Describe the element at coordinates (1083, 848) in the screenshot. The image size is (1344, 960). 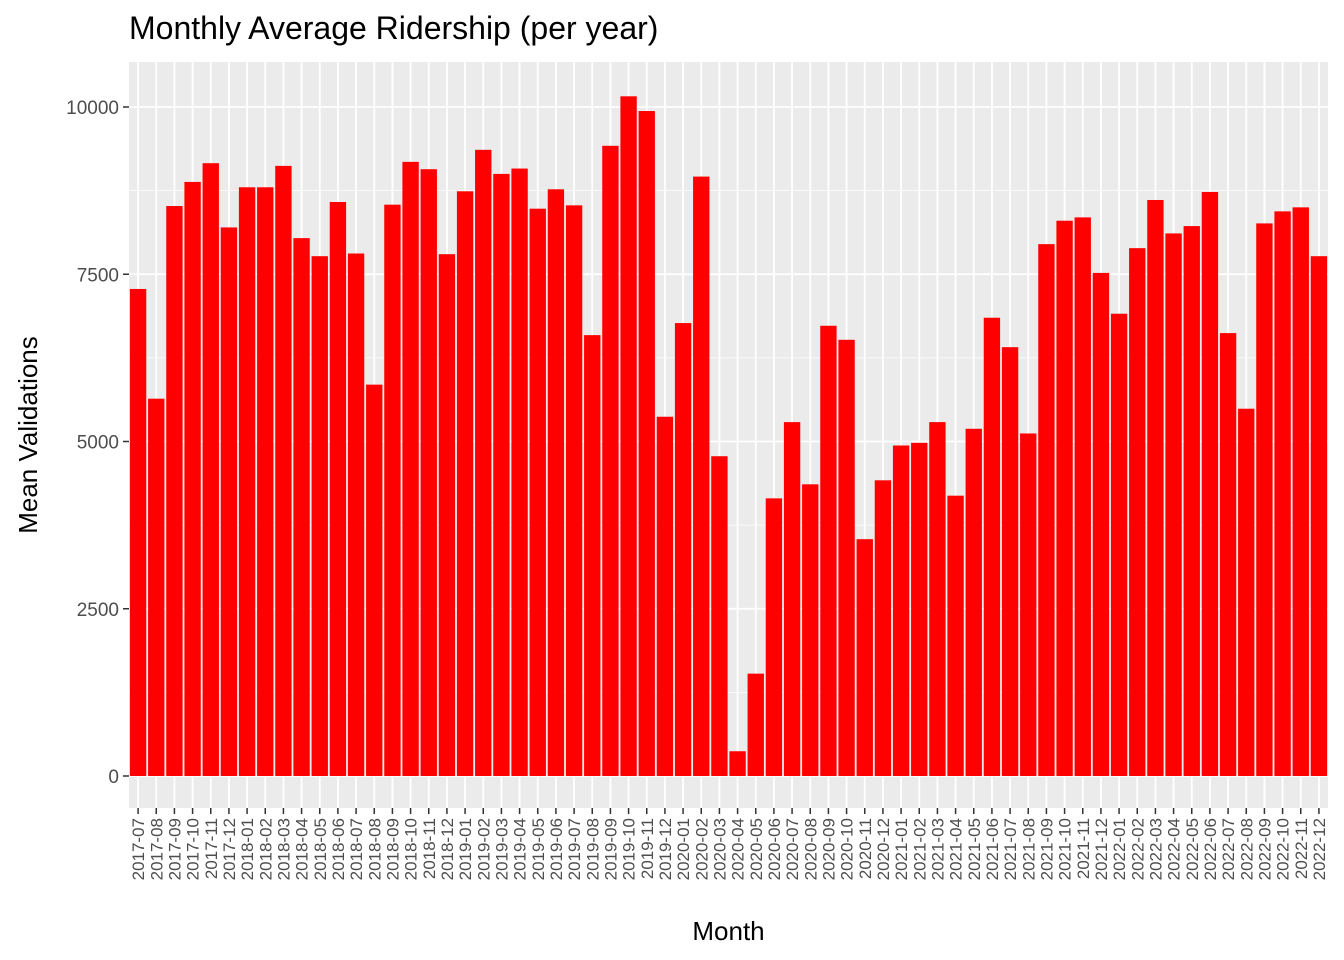
I see `x-tick-label: 2021-11` at that location.